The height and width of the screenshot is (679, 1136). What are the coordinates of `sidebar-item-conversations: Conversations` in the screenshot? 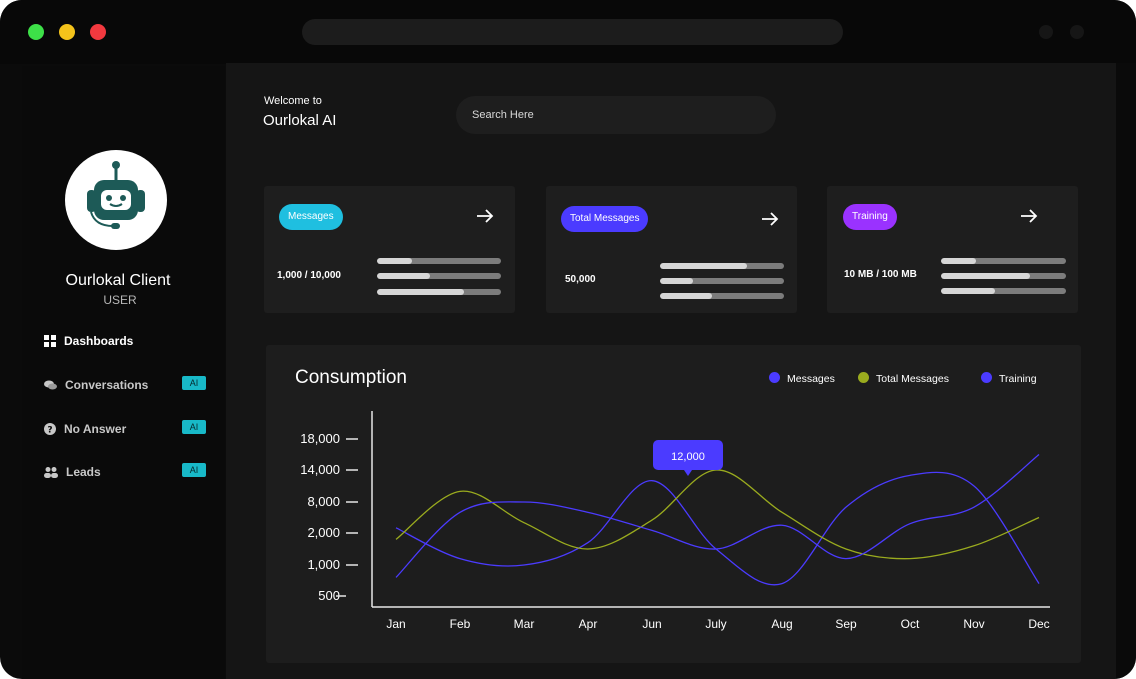 It's located at (96, 385).